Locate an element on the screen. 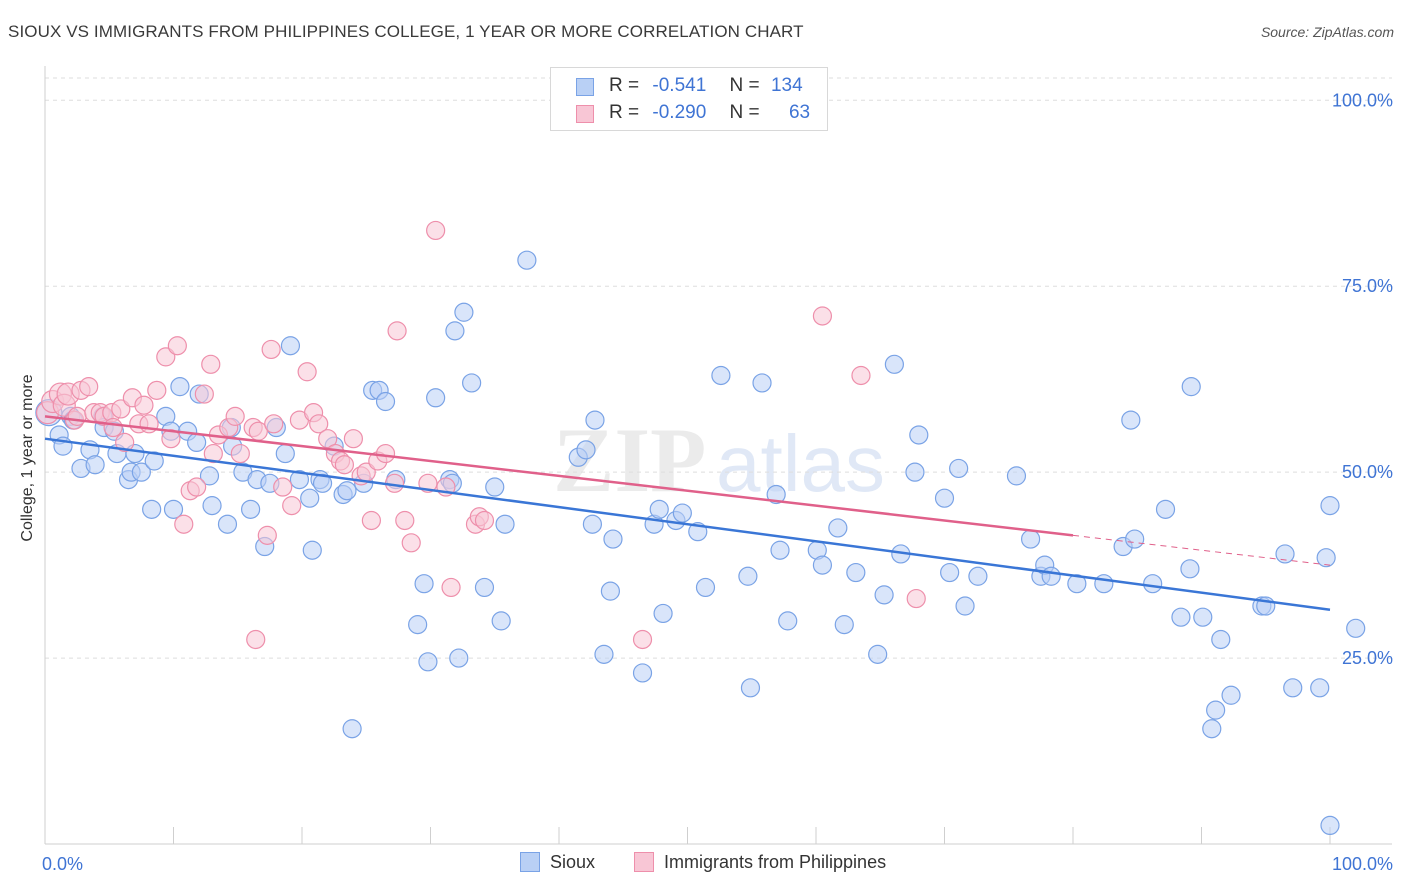  watermark-atlas: atlas is located at coordinates (800, 463).